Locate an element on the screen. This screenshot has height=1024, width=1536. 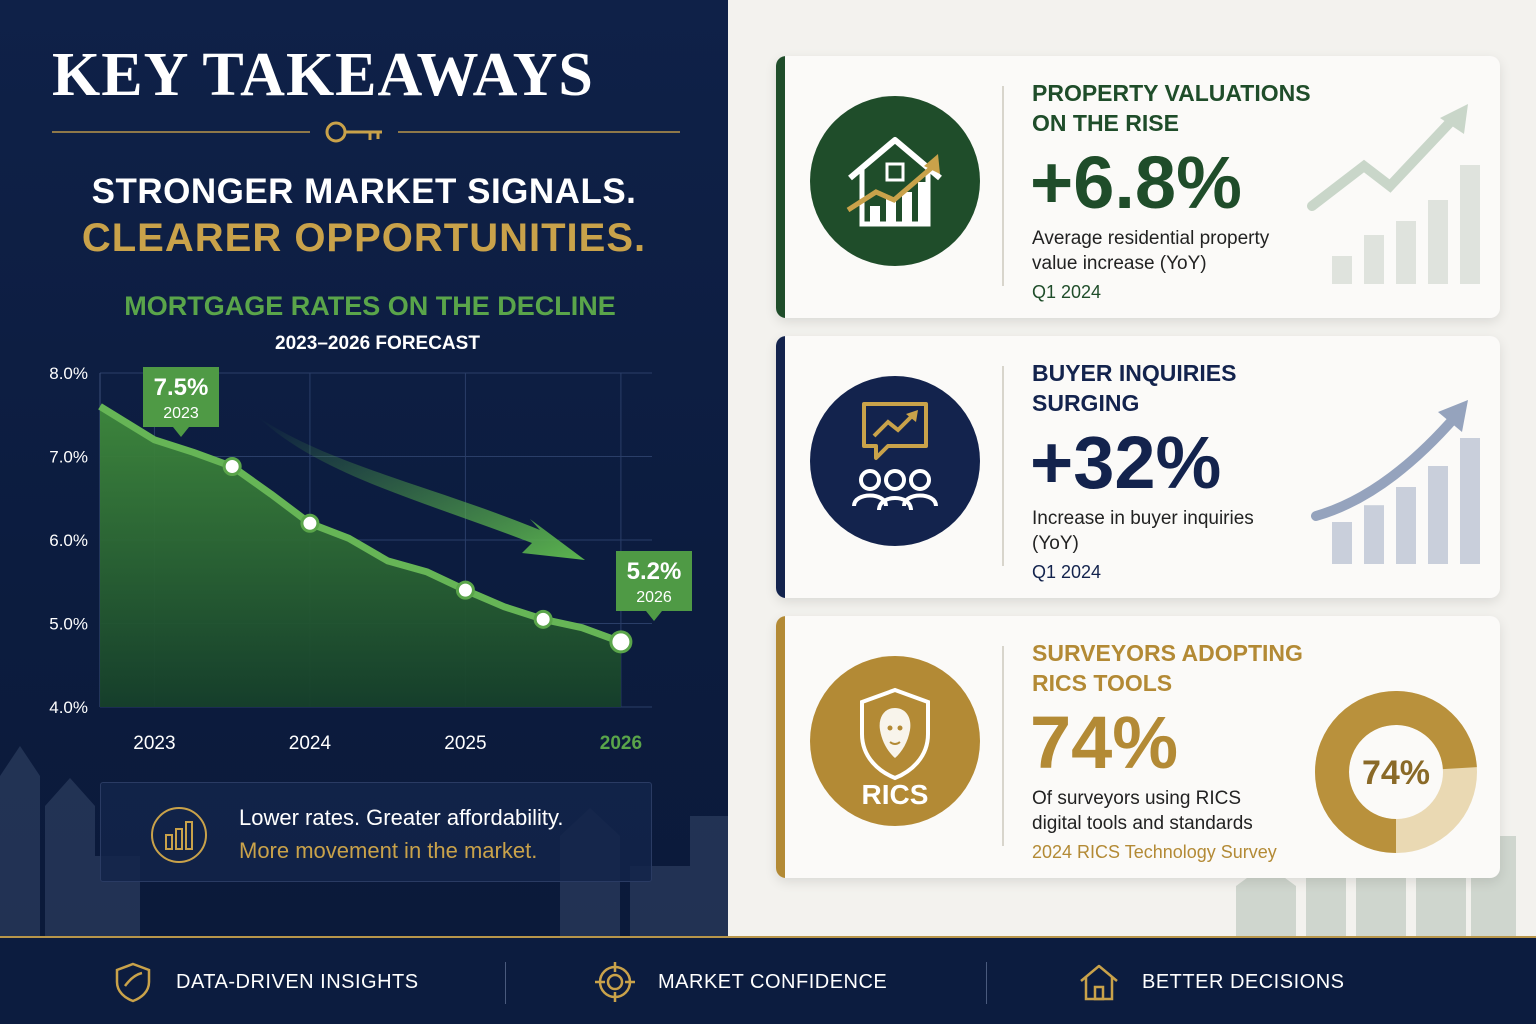
rics-badge: RICS is located at coordinates (895, 741).